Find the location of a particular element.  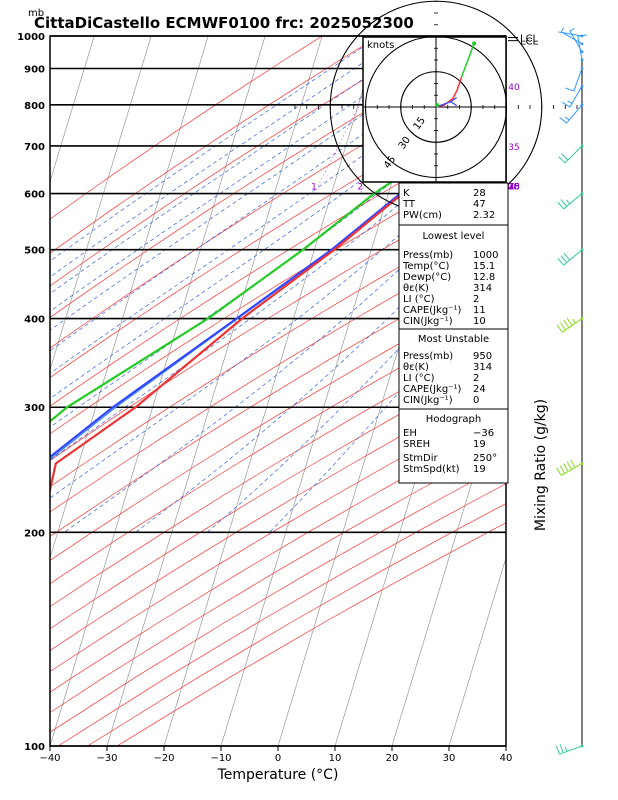

panel-heading: Lowest level is located at coordinates (454, 236).